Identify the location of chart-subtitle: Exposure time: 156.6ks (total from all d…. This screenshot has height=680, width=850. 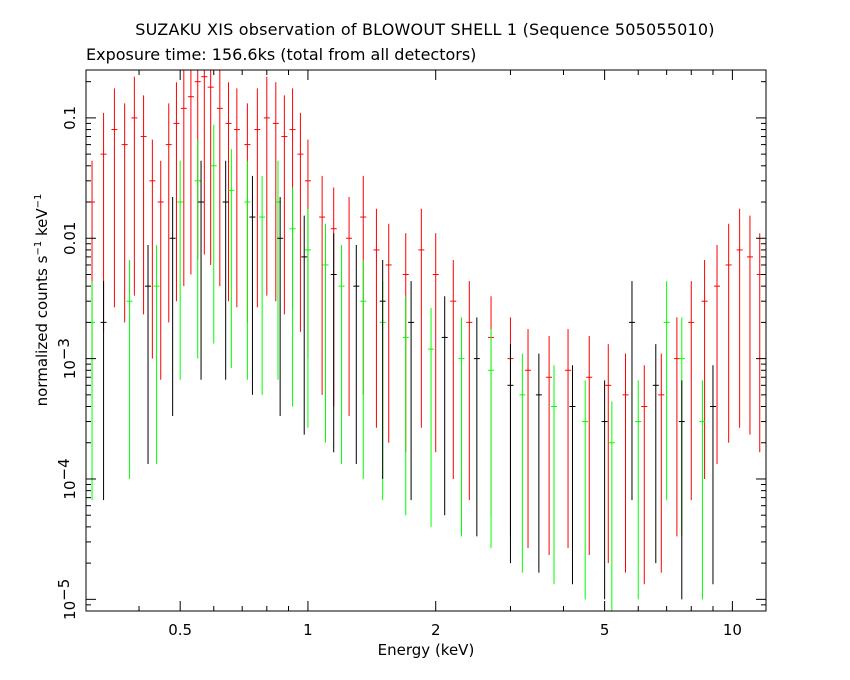
(281, 54).